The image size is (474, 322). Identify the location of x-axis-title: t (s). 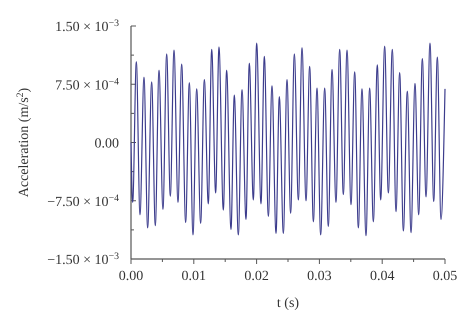
(288, 303).